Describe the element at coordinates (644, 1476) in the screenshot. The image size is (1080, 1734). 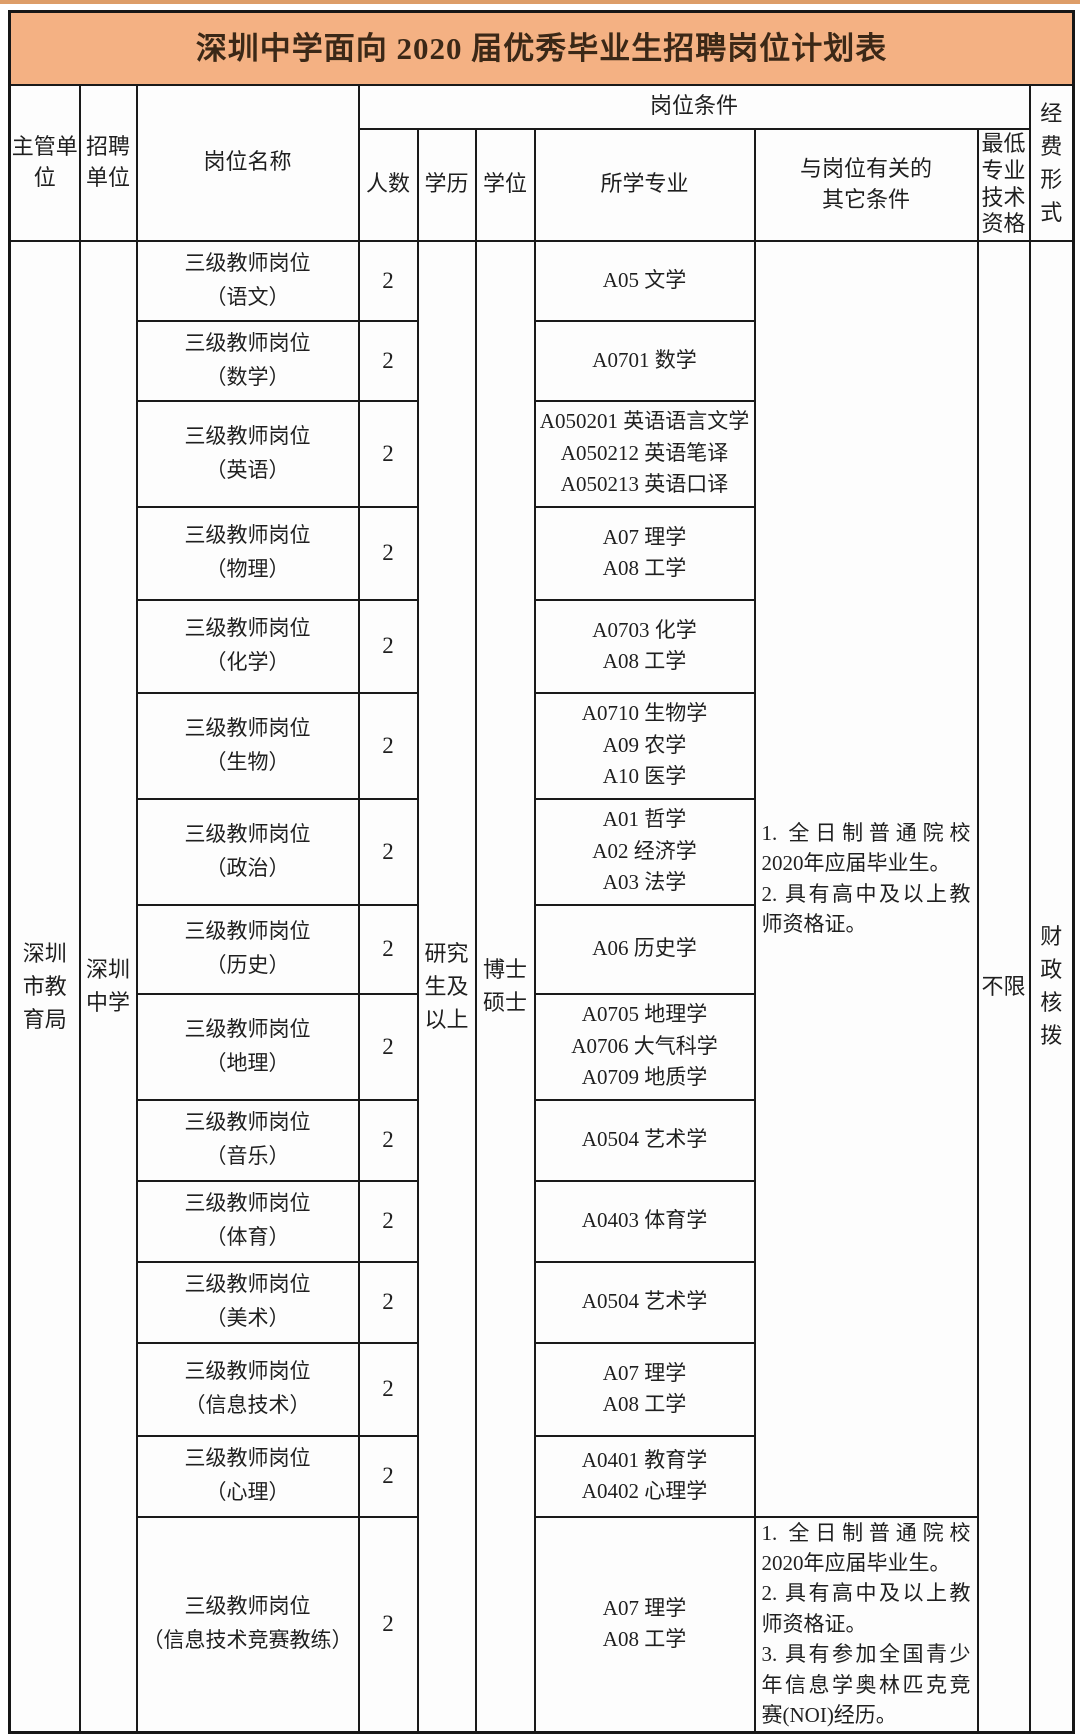
I see `cell-majors: A0401 教育学 A0402 心理学` at that location.